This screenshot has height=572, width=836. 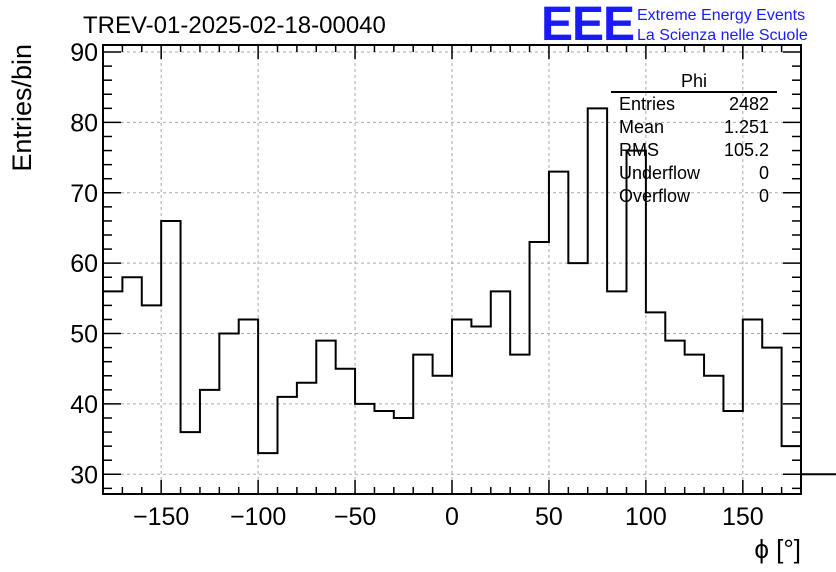 What do you see at coordinates (639, 150) in the screenshot?
I see `stats-label: RMS` at bounding box center [639, 150].